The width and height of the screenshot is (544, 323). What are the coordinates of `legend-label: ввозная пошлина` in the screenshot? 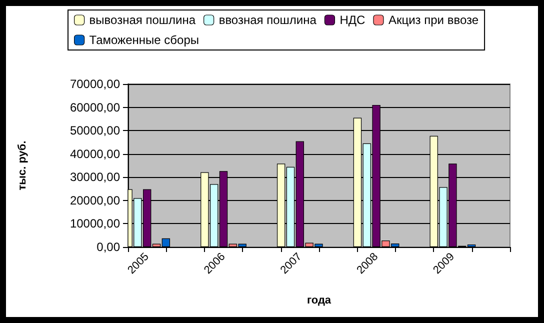 It's located at (267, 20).